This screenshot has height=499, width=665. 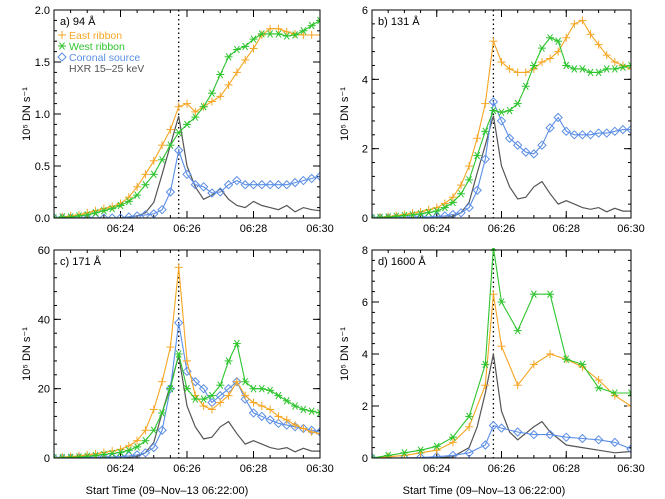 I want to click on series-line-coronal, so click(x=187, y=390).